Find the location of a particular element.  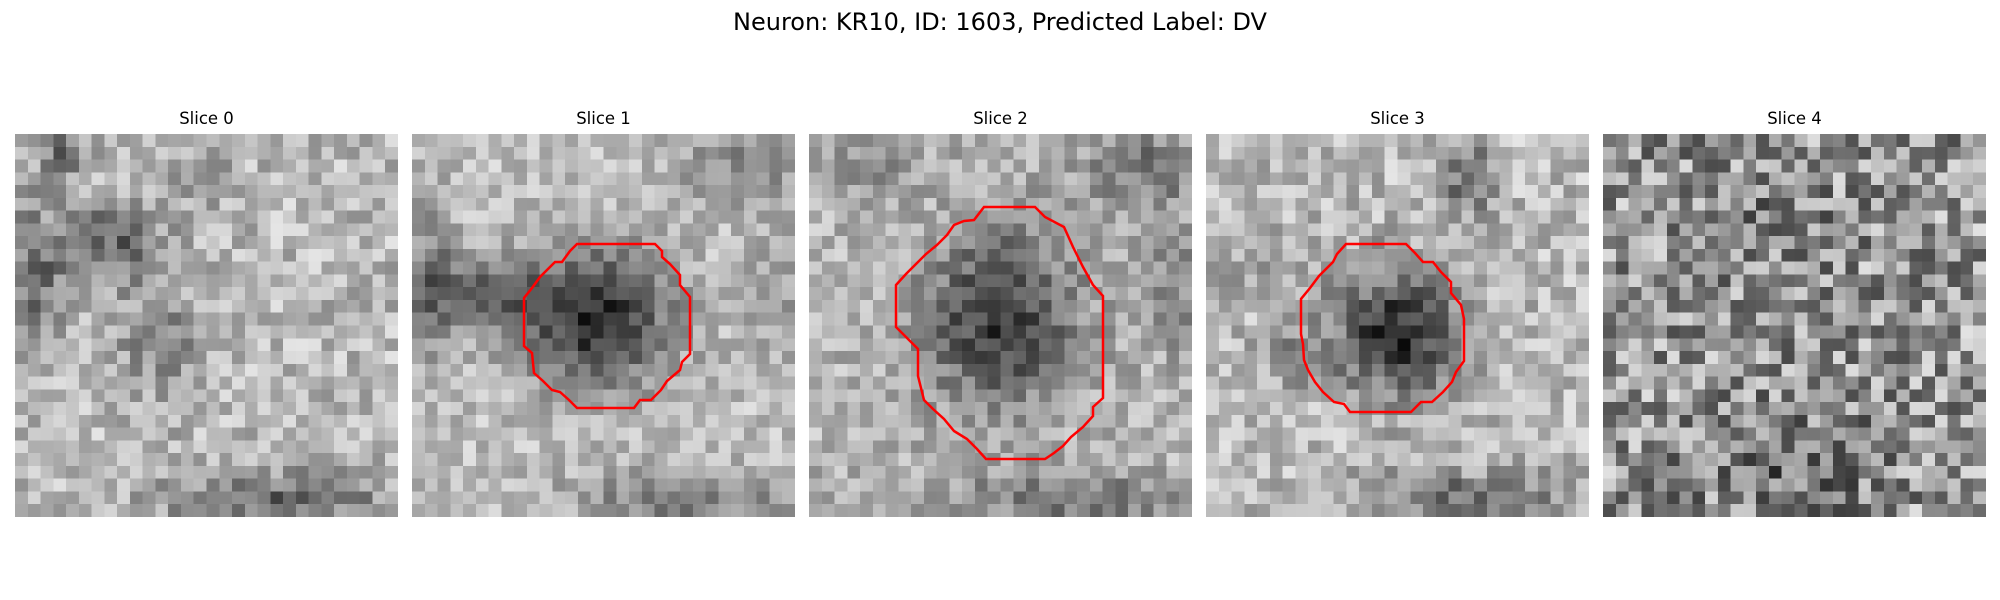

slice-title: Slice 2 is located at coordinates (1000, 118).